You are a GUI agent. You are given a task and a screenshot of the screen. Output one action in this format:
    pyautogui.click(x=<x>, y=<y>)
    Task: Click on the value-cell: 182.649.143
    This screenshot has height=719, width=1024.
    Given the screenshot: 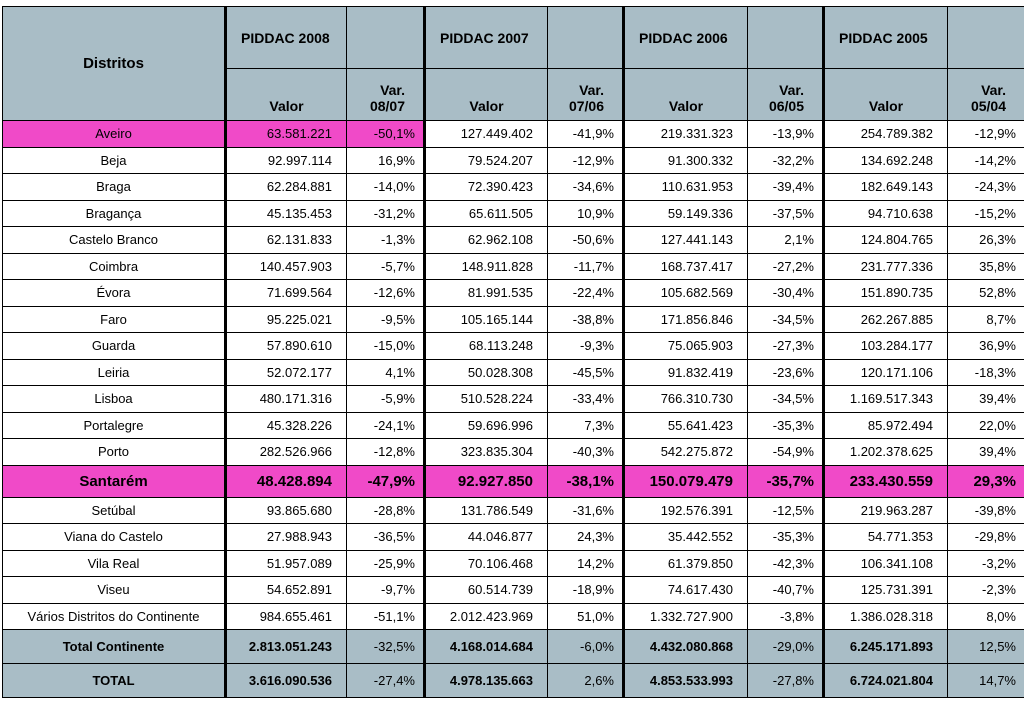 What is the action you would take?
    pyautogui.click(x=885, y=187)
    